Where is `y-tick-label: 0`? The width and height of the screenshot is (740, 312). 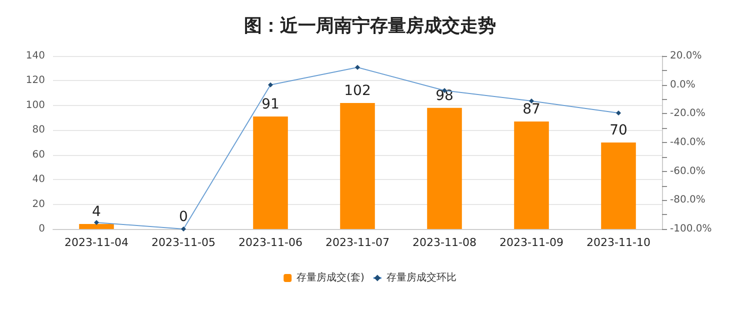
y-tick-label: 0 is located at coordinates (41, 229).